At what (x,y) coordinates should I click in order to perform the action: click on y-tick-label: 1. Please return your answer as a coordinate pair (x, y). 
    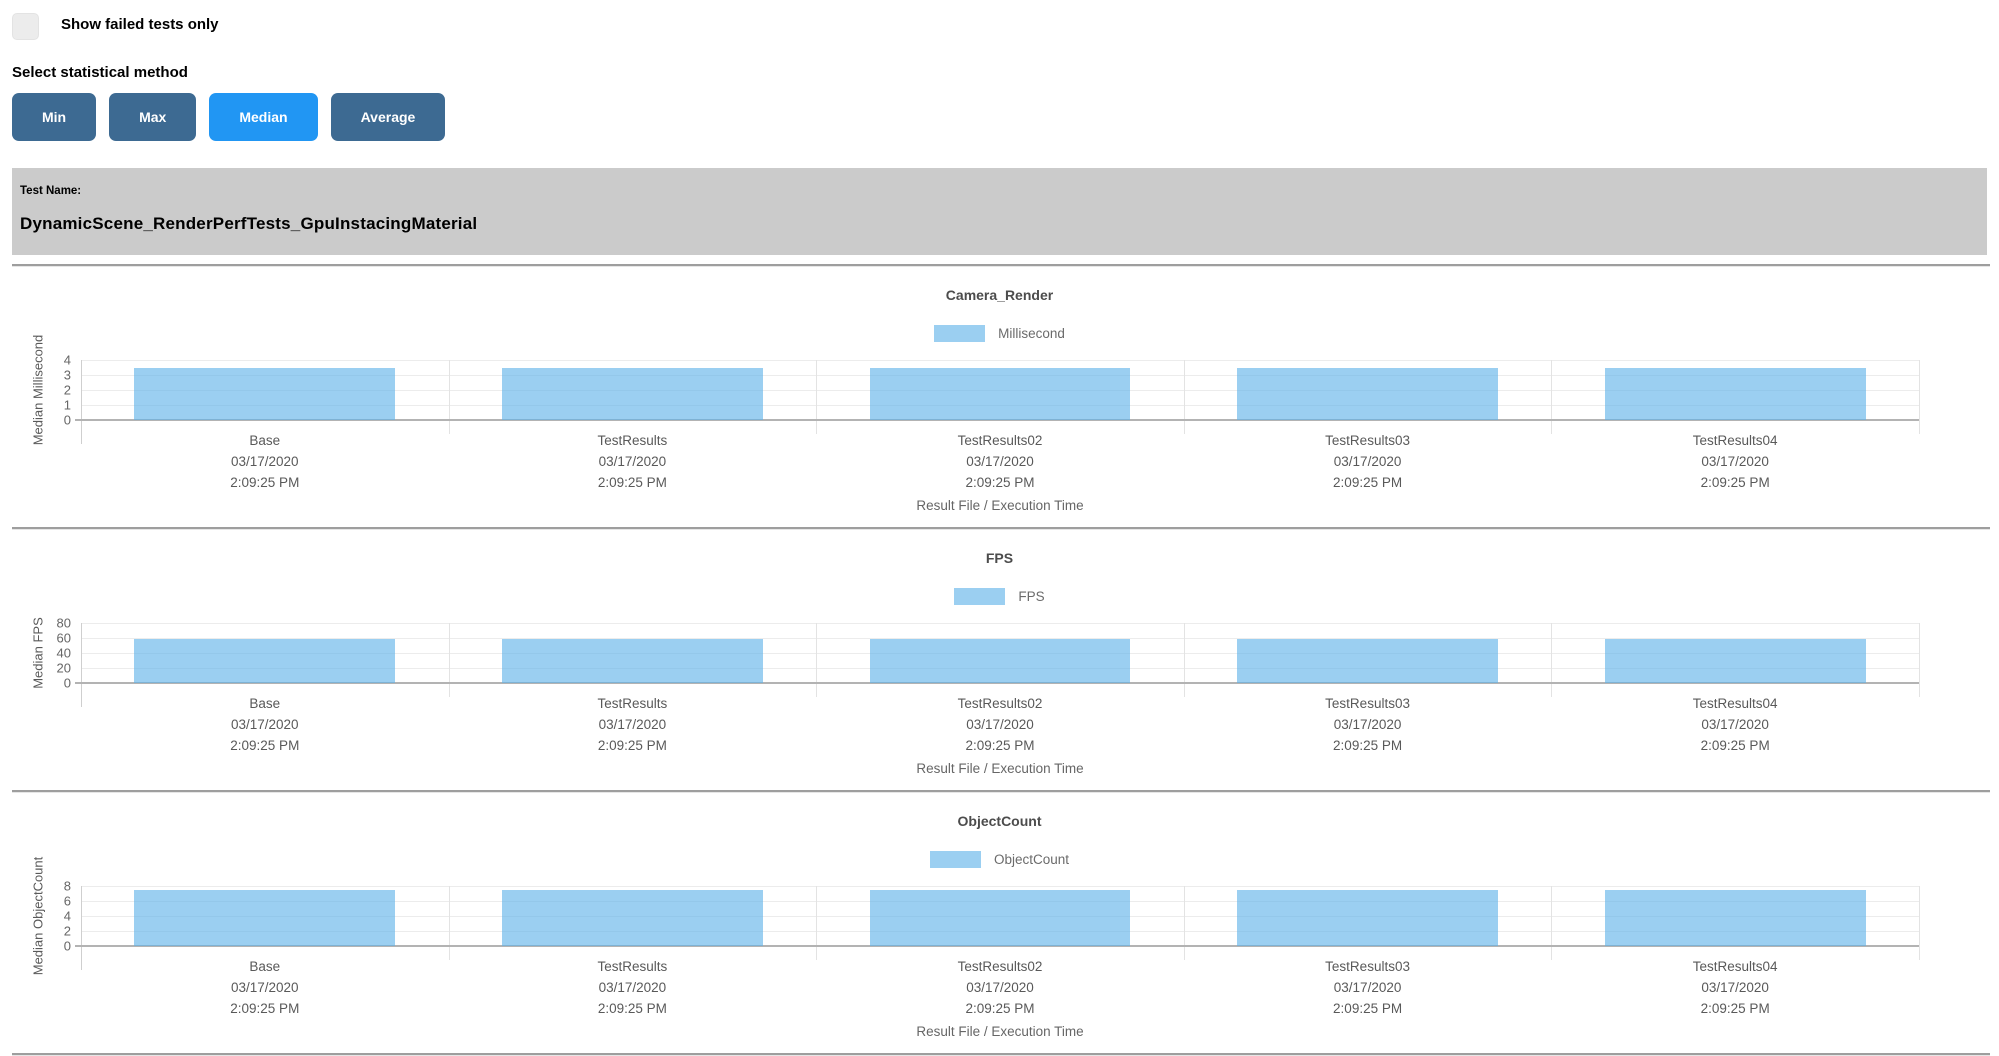
    Looking at the image, I should click on (67, 405).